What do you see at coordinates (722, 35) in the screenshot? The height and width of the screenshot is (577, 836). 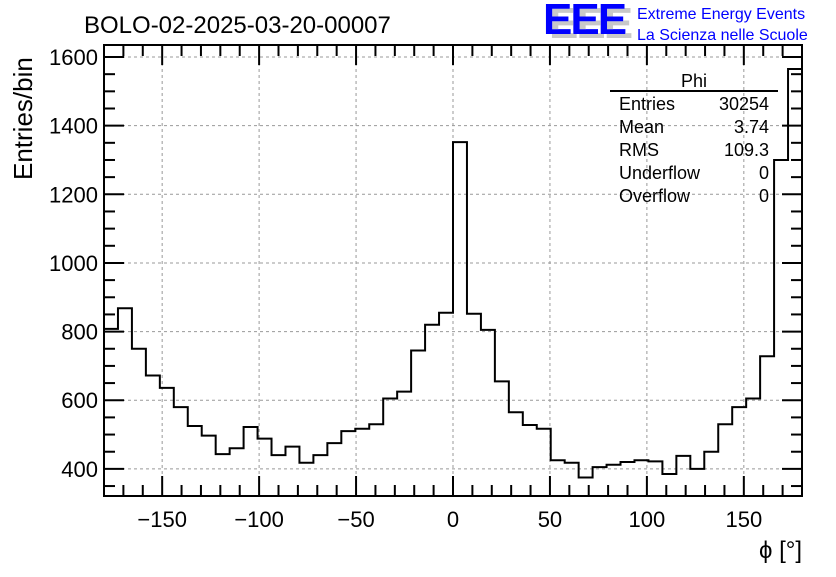 I see `logo-line2: La Scienza nelle Scuole` at bounding box center [722, 35].